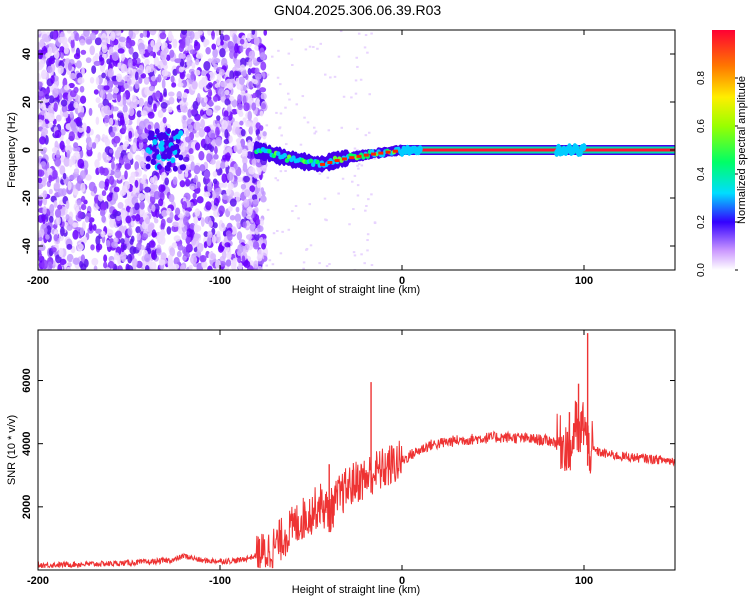 The height and width of the screenshot is (600, 750). Describe the element at coordinates (701, 126) in the screenshot. I see `colorbar-tick-label: 0.6` at that location.